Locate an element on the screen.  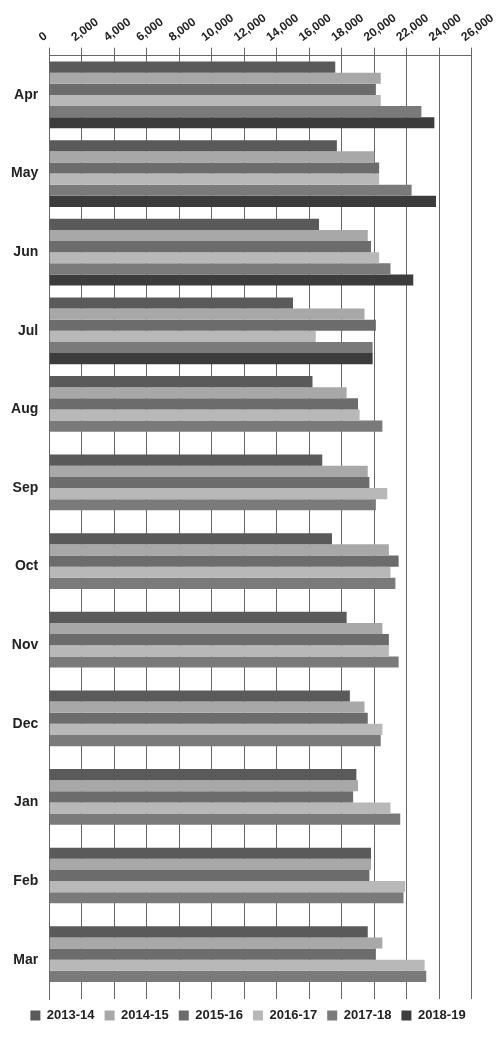
legend-label: 2018-19 is located at coordinates (441, 1015).